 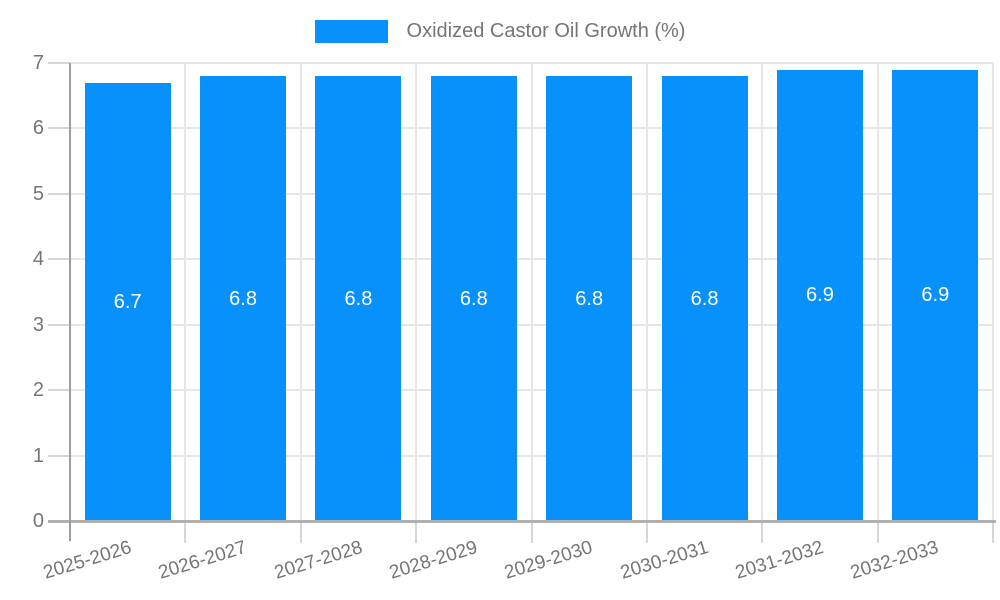 What do you see at coordinates (38, 128) in the screenshot?
I see `y-tick-label: 6` at bounding box center [38, 128].